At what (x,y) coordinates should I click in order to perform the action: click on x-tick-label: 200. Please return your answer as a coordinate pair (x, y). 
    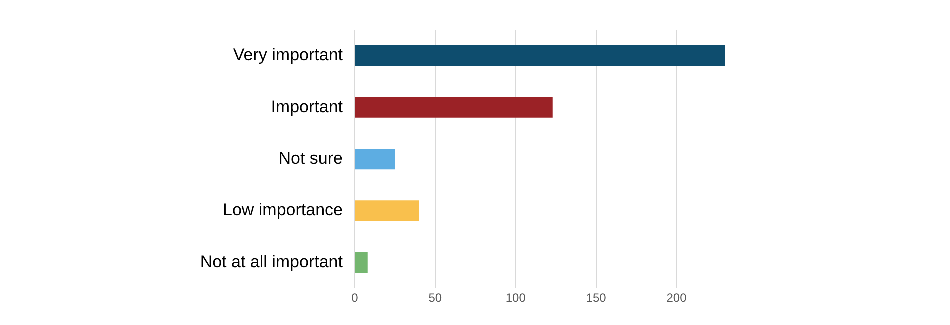
    Looking at the image, I should click on (677, 298).